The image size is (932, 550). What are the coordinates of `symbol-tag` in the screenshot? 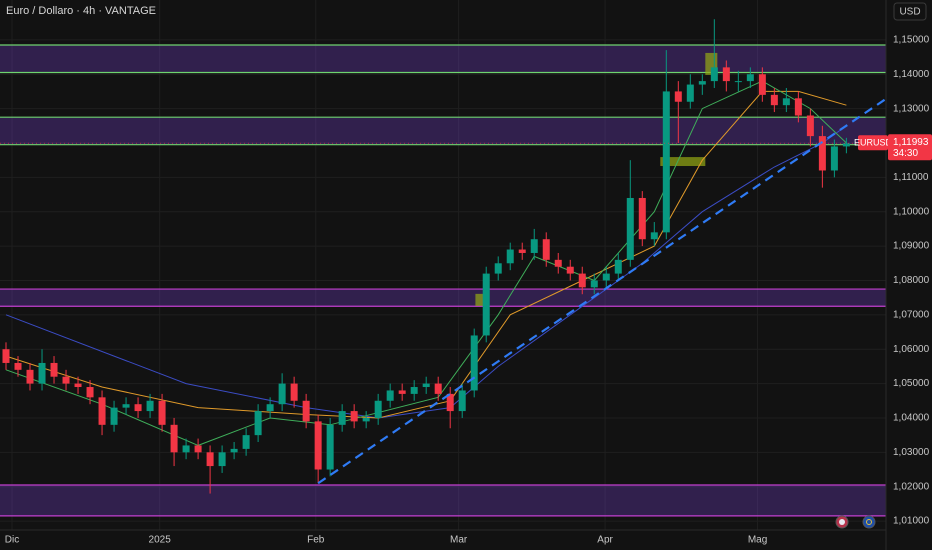 It's located at (873, 143).